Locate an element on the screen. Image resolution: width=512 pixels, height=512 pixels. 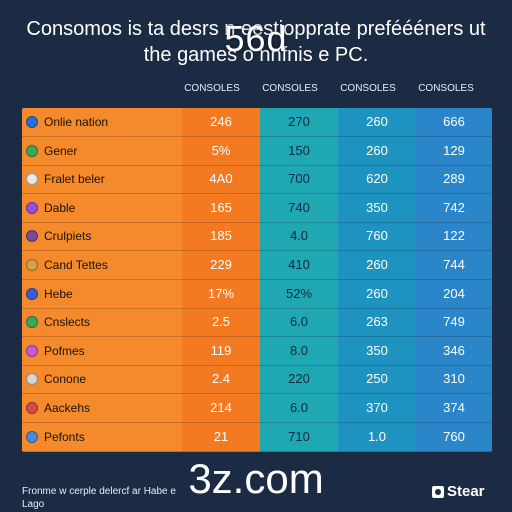
table-cell: 8.0 is located at coordinates (299, 350).